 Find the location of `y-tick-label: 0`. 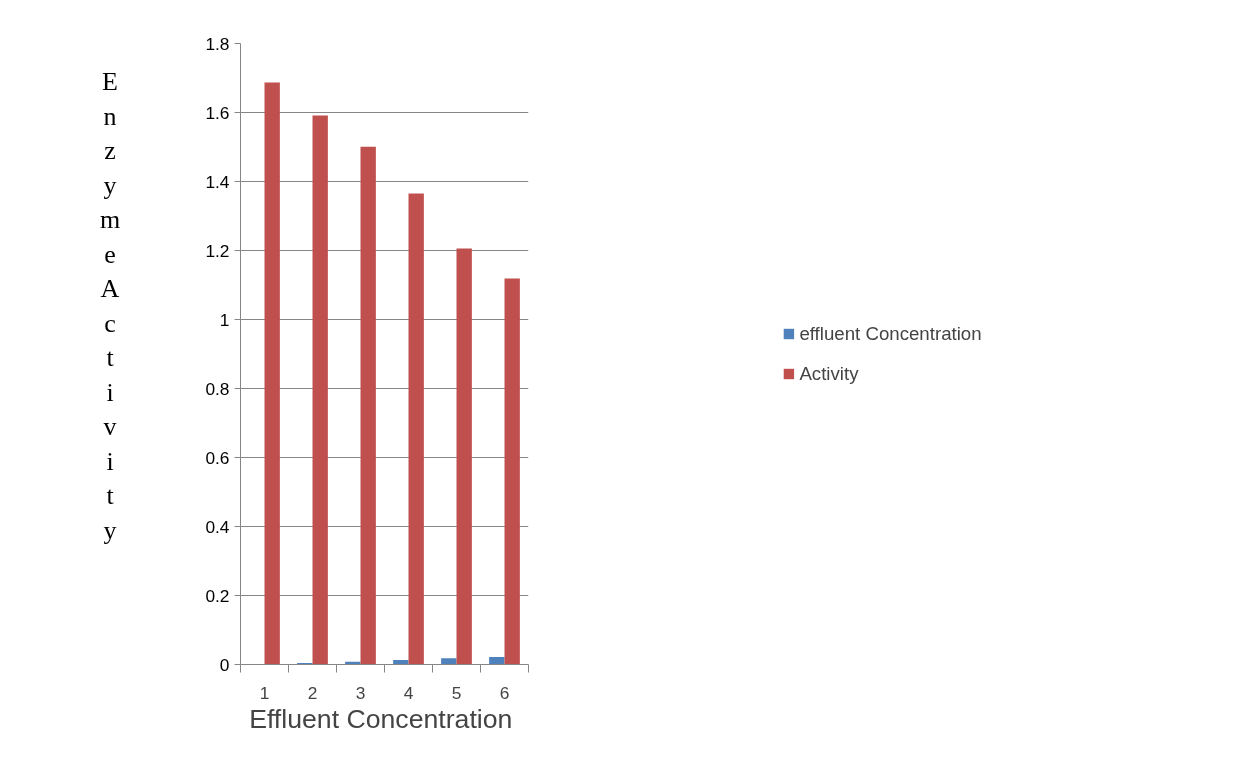

y-tick-label: 0 is located at coordinates (224, 664).